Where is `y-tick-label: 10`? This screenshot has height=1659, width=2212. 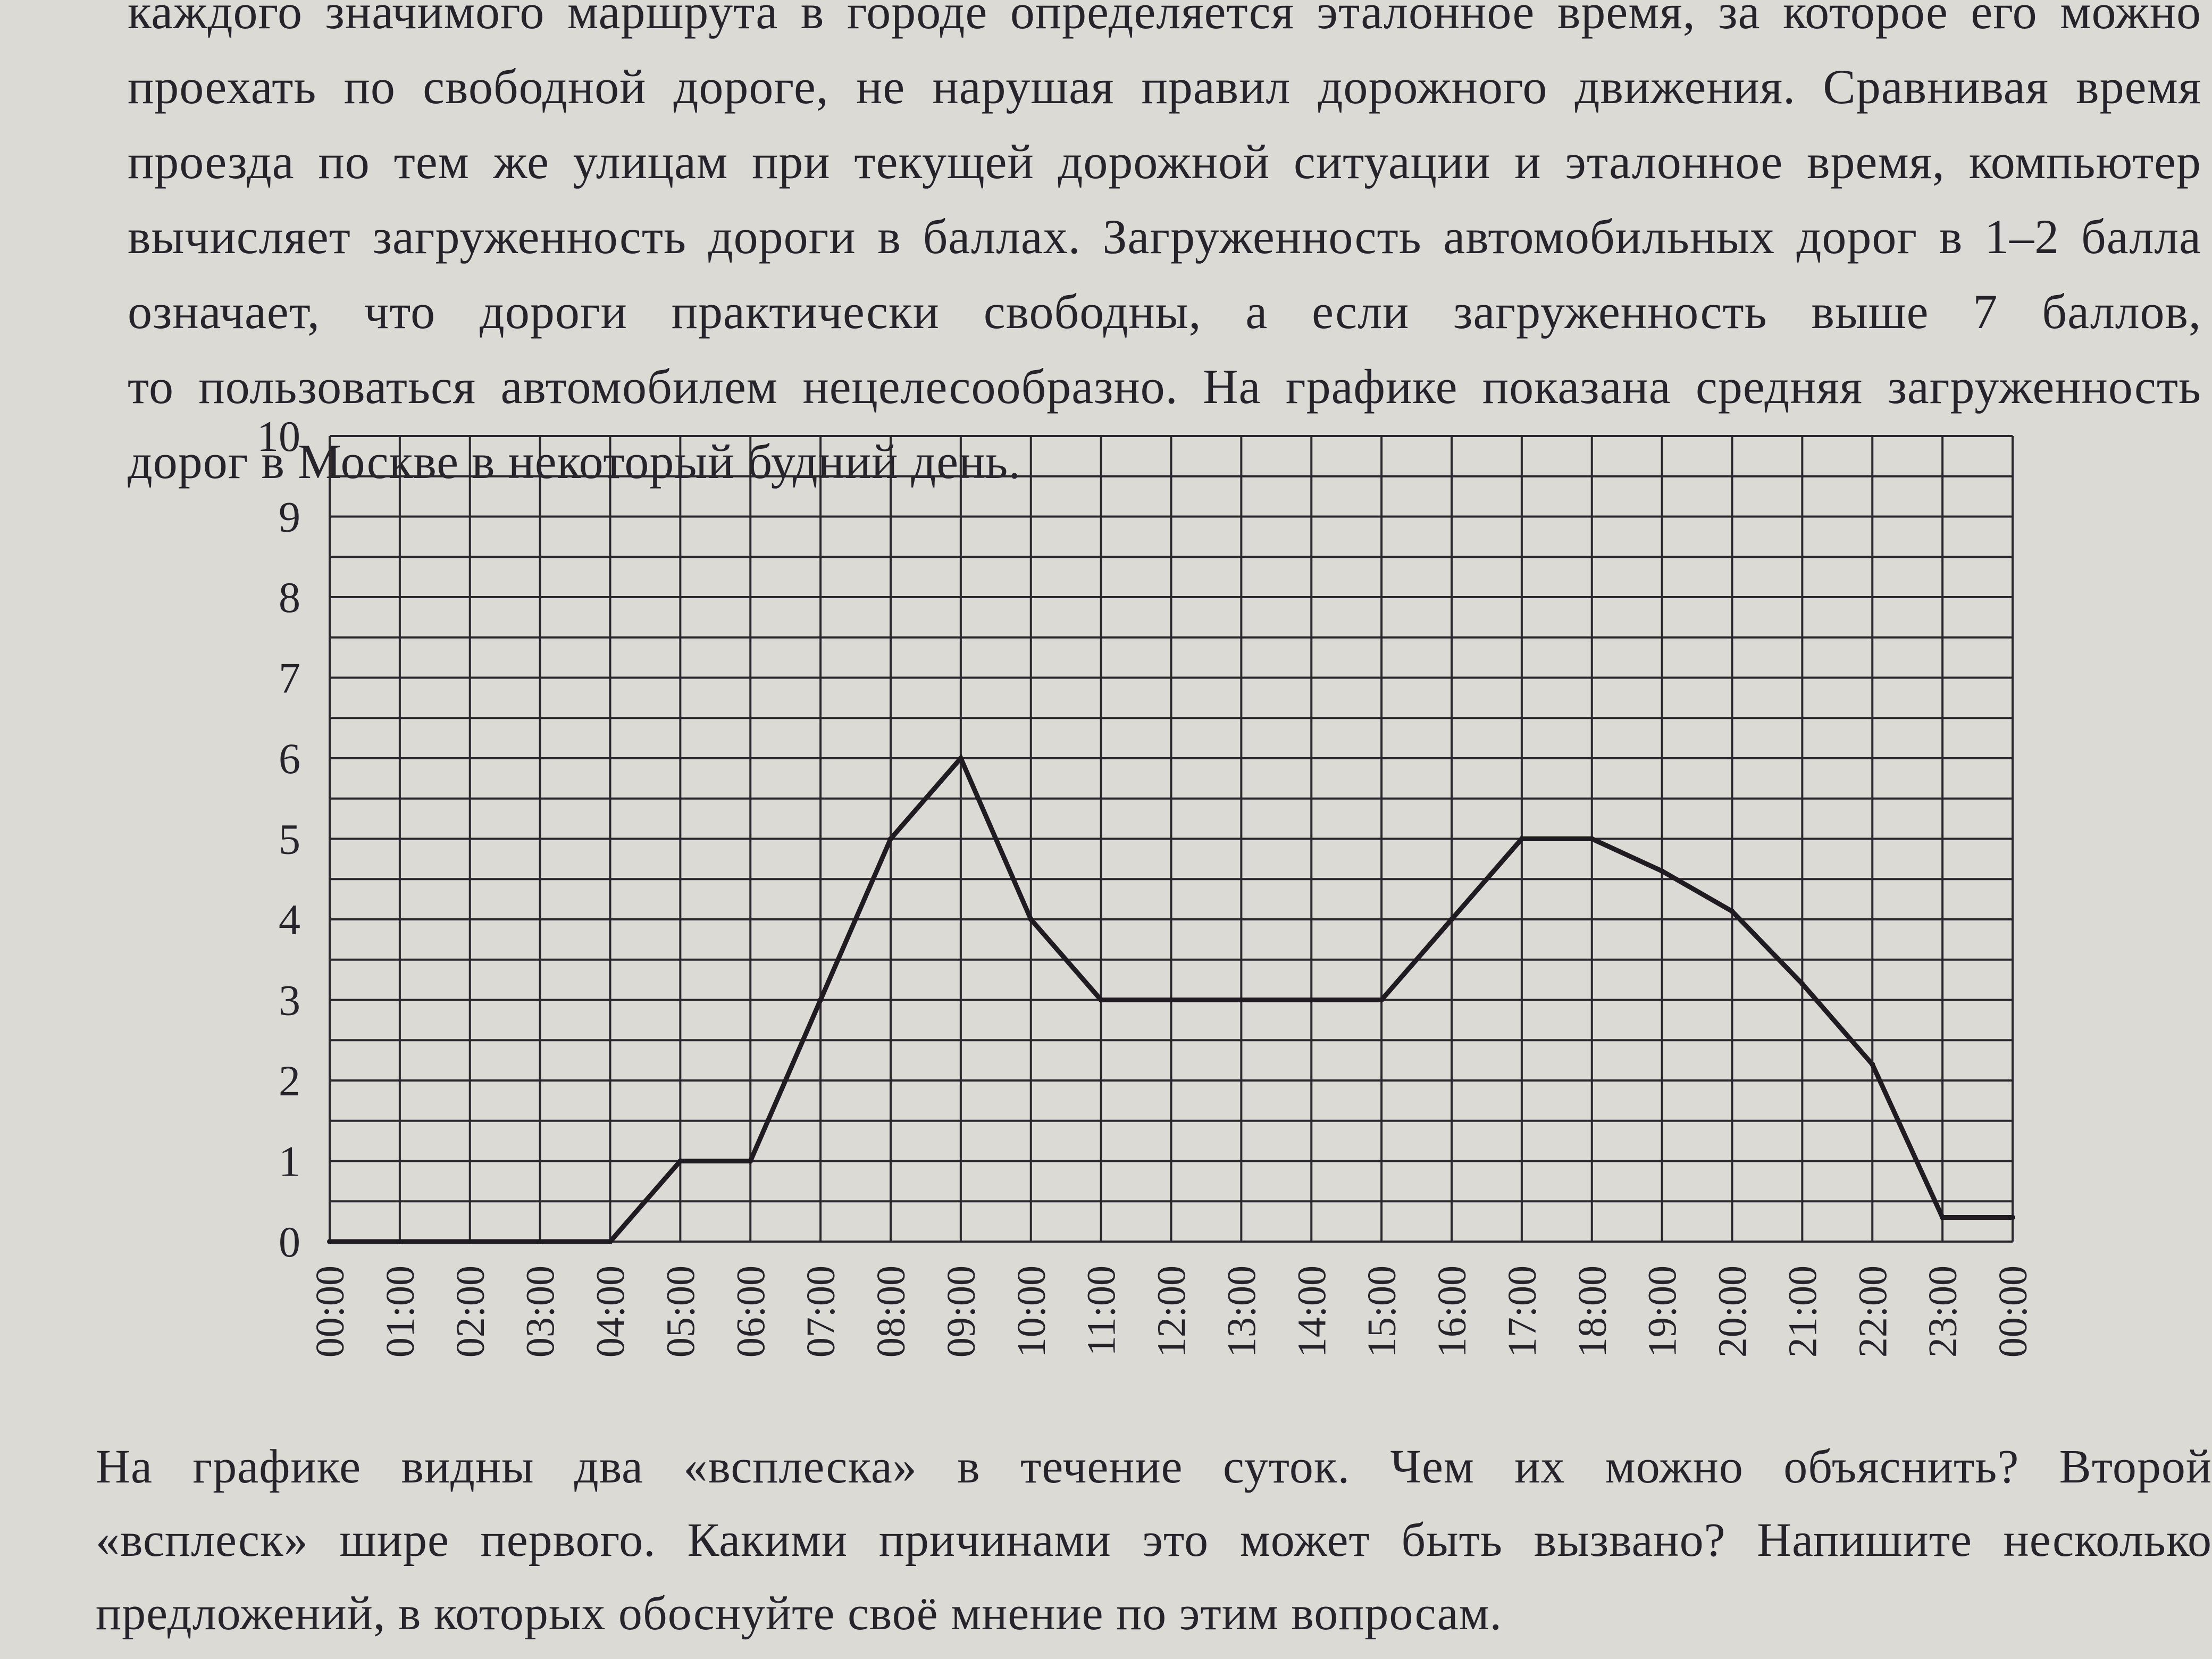
y-tick-label: 10 is located at coordinates (278, 436).